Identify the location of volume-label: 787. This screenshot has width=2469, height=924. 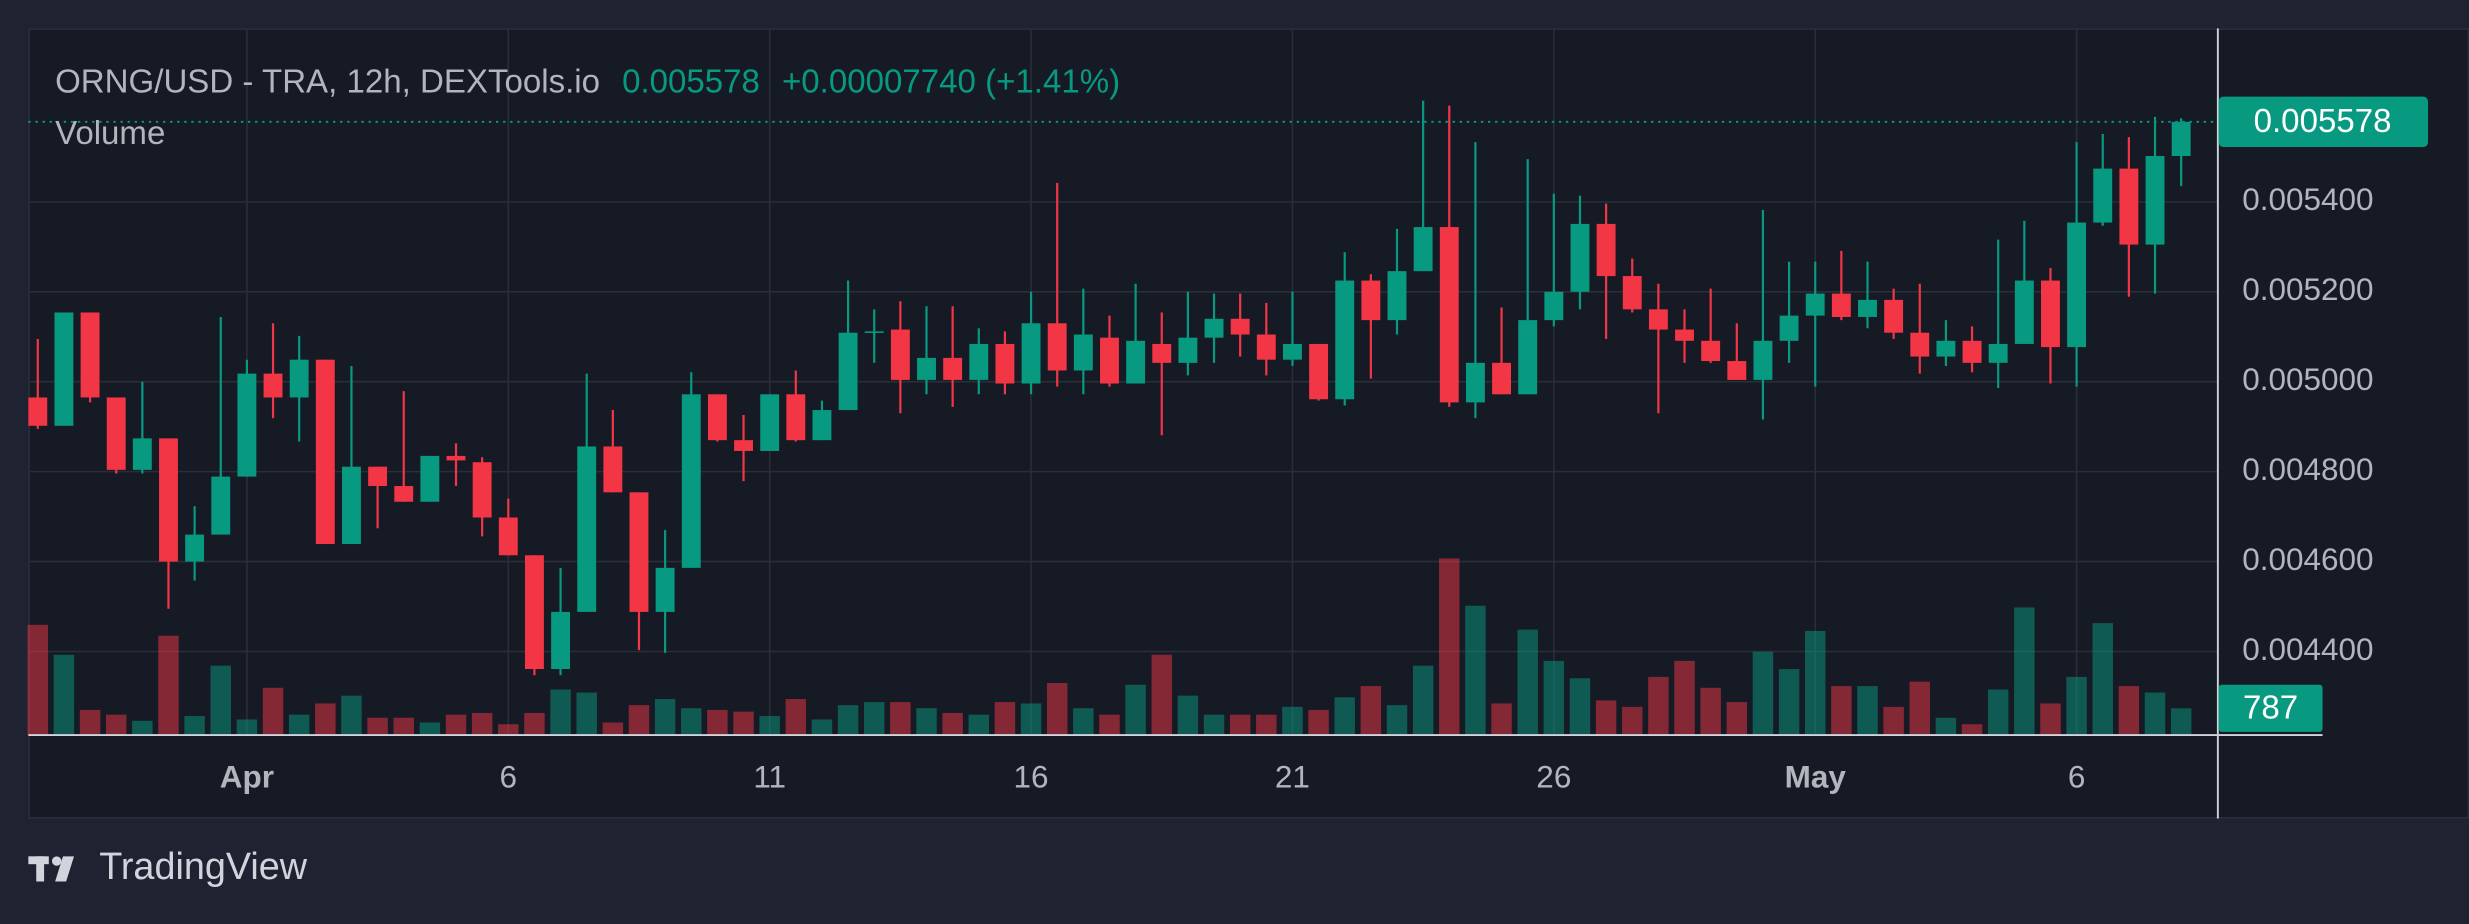
(2270, 708).